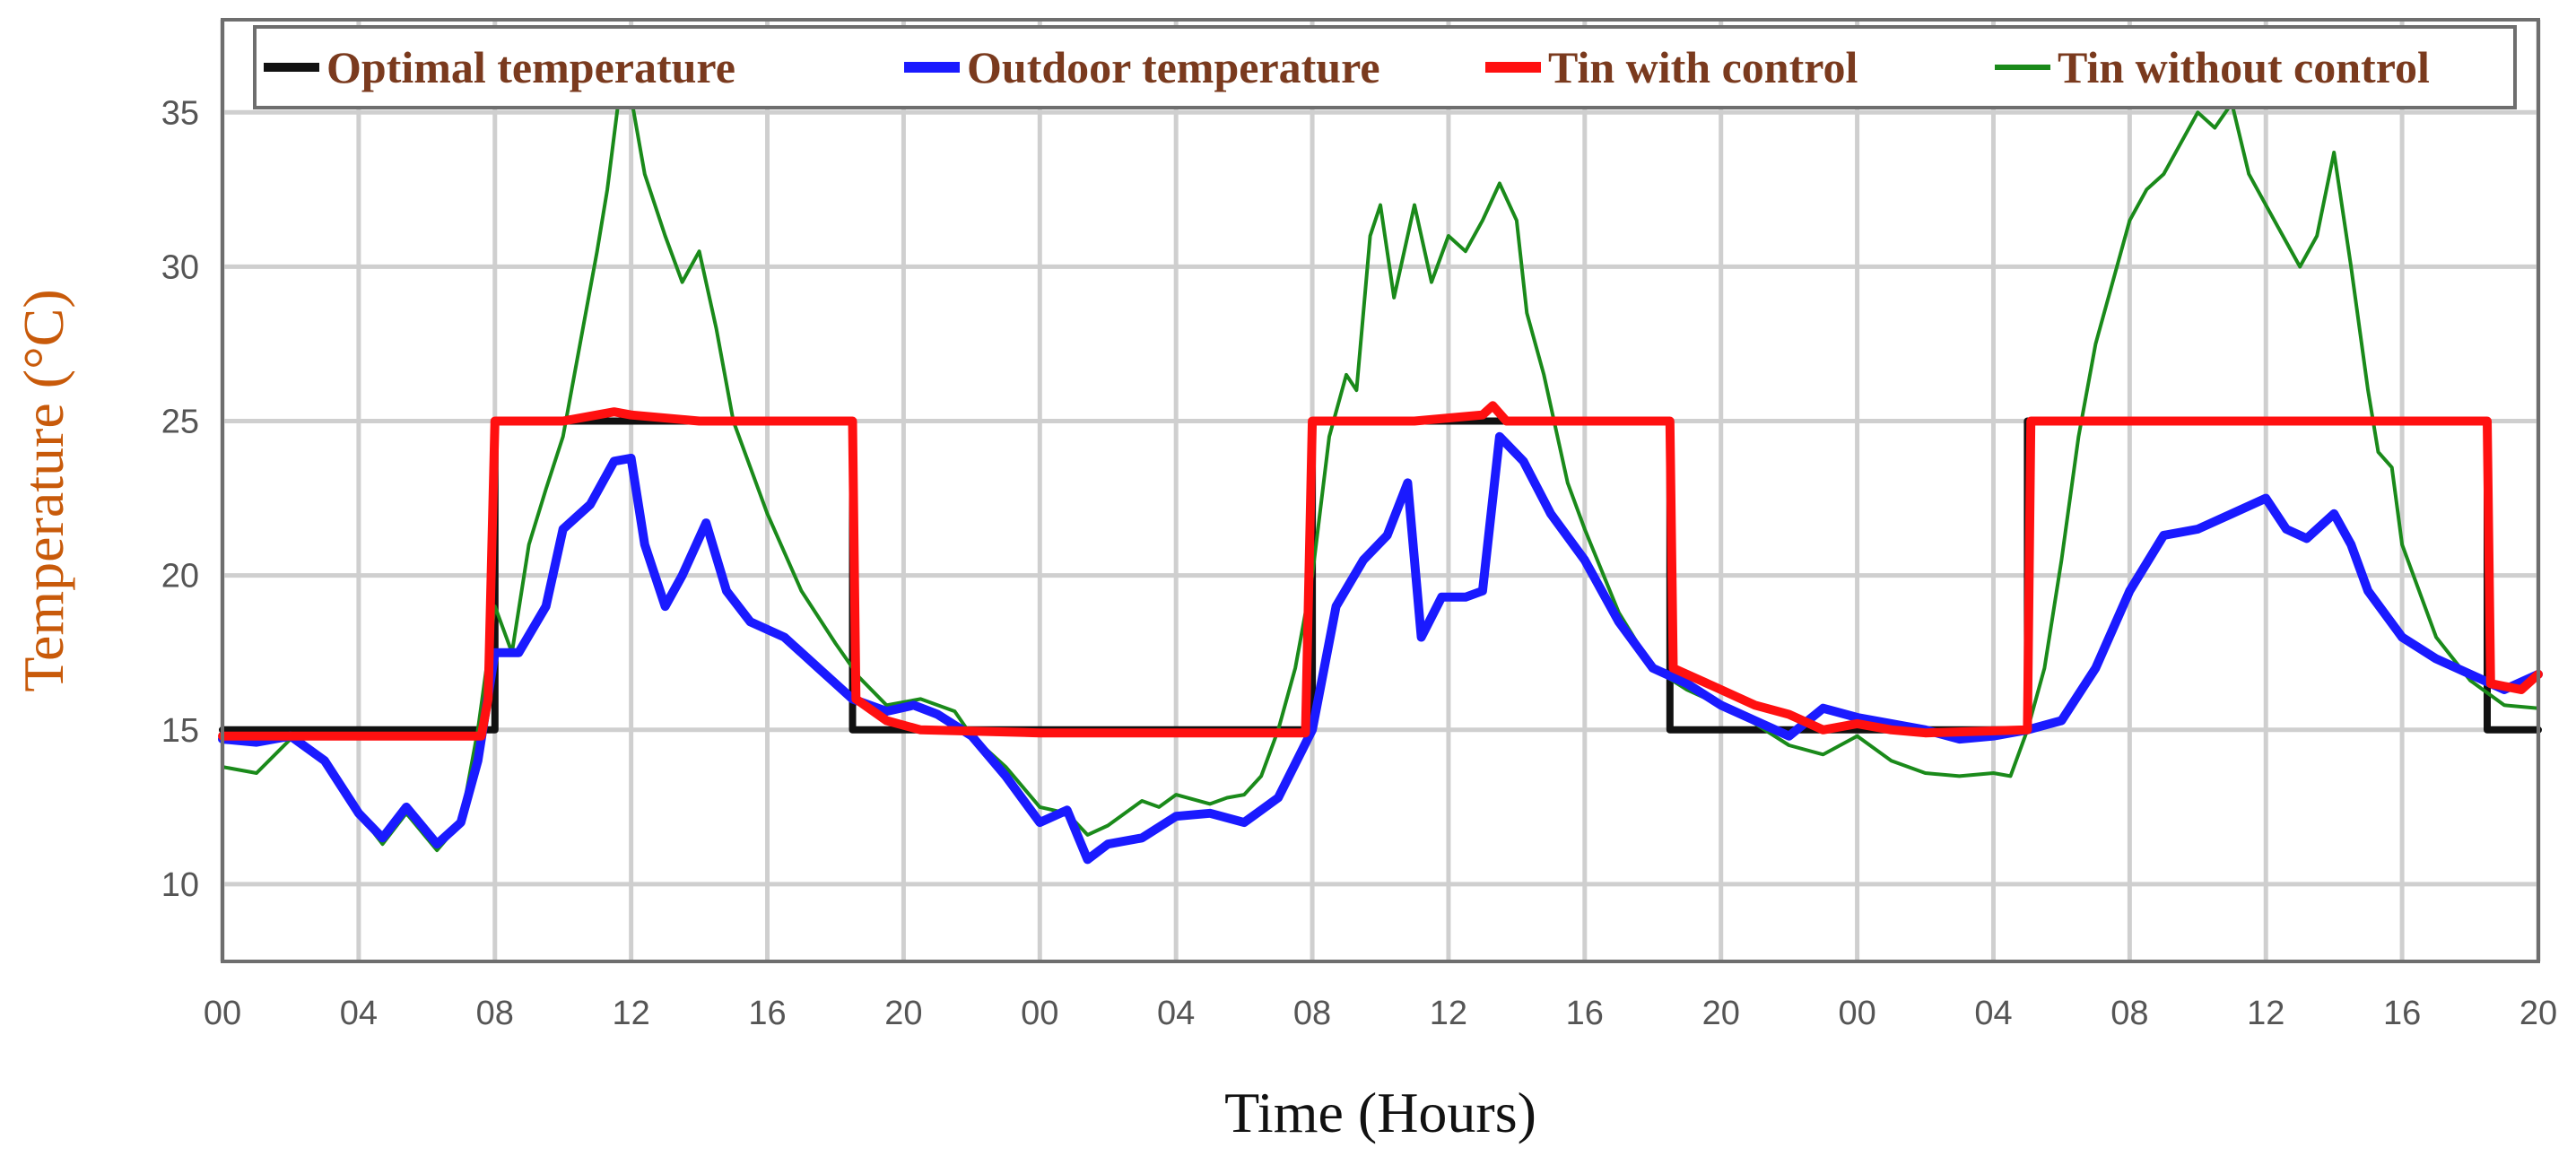 This screenshot has width=2576, height=1165. Describe the element at coordinates (180, 885) in the screenshot. I see `y-tick-label: 10` at that location.